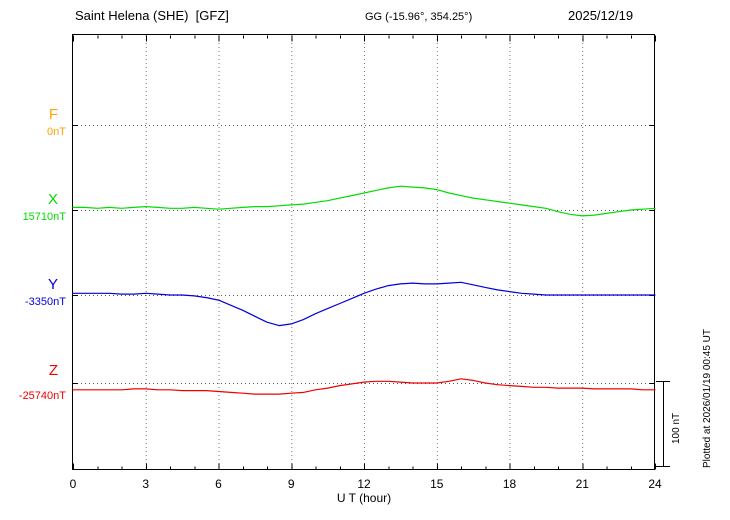 This screenshot has height=520, width=730. Describe the element at coordinates (52, 199) in the screenshot. I see `series-letter-X: X` at that location.